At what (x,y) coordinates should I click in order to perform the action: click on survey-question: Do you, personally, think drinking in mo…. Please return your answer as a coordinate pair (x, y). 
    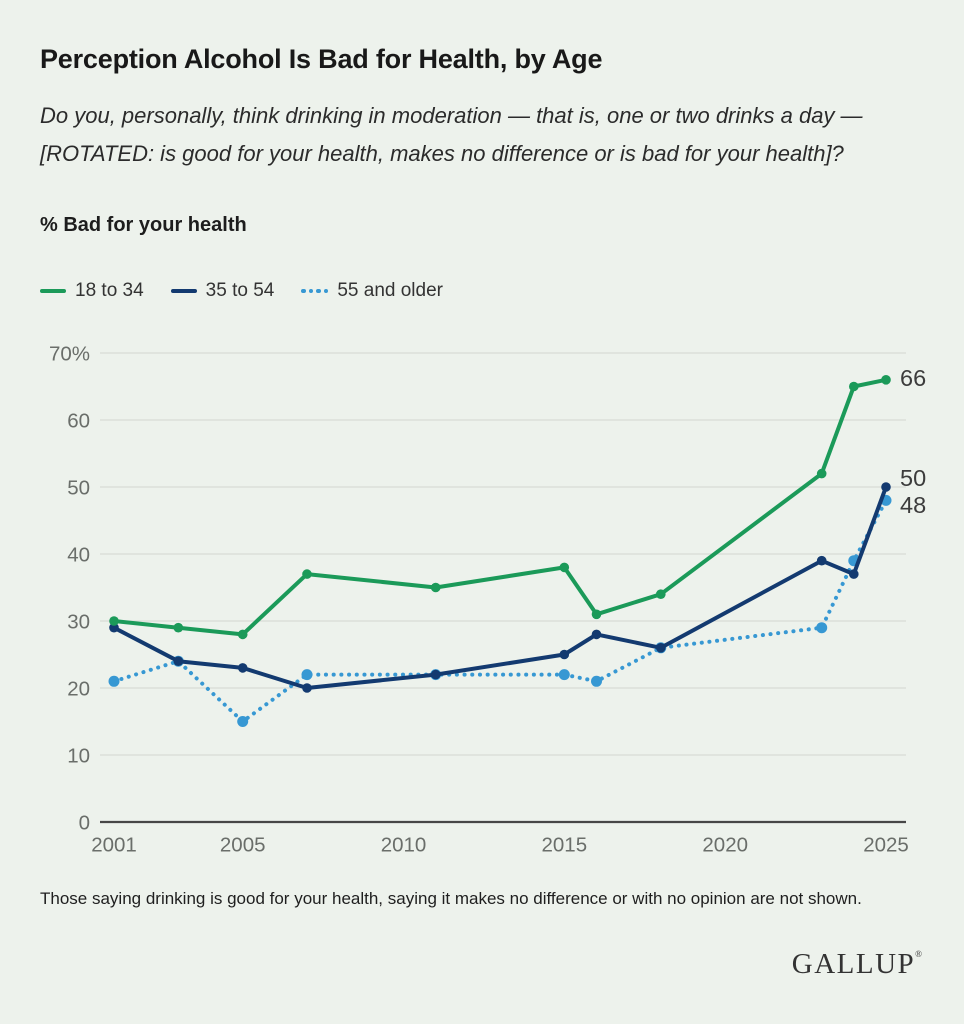
    Looking at the image, I should click on (451, 134).